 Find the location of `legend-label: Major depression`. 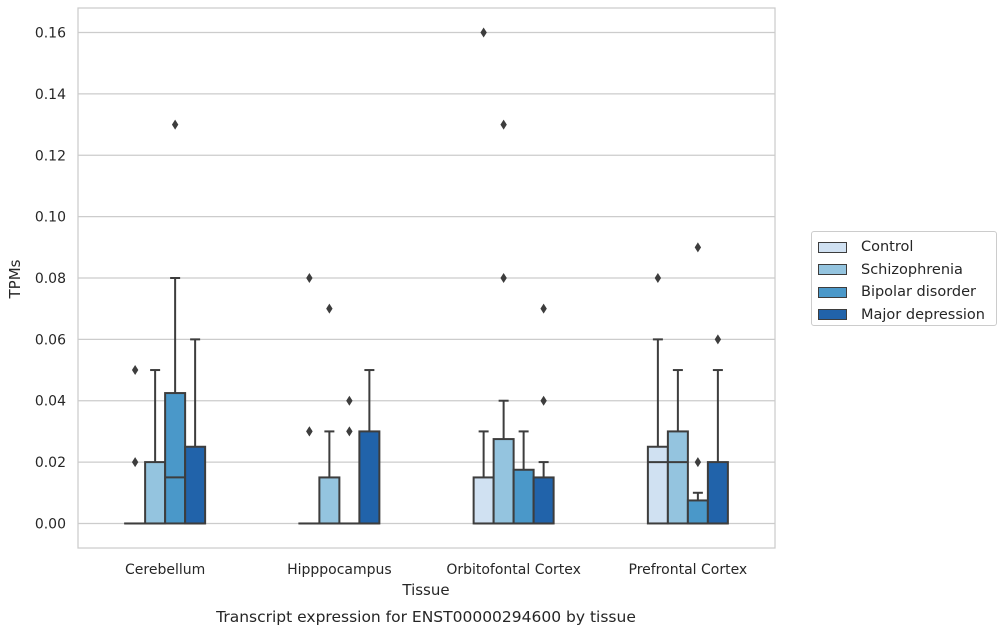

legend-label: Major depression is located at coordinates (923, 314).